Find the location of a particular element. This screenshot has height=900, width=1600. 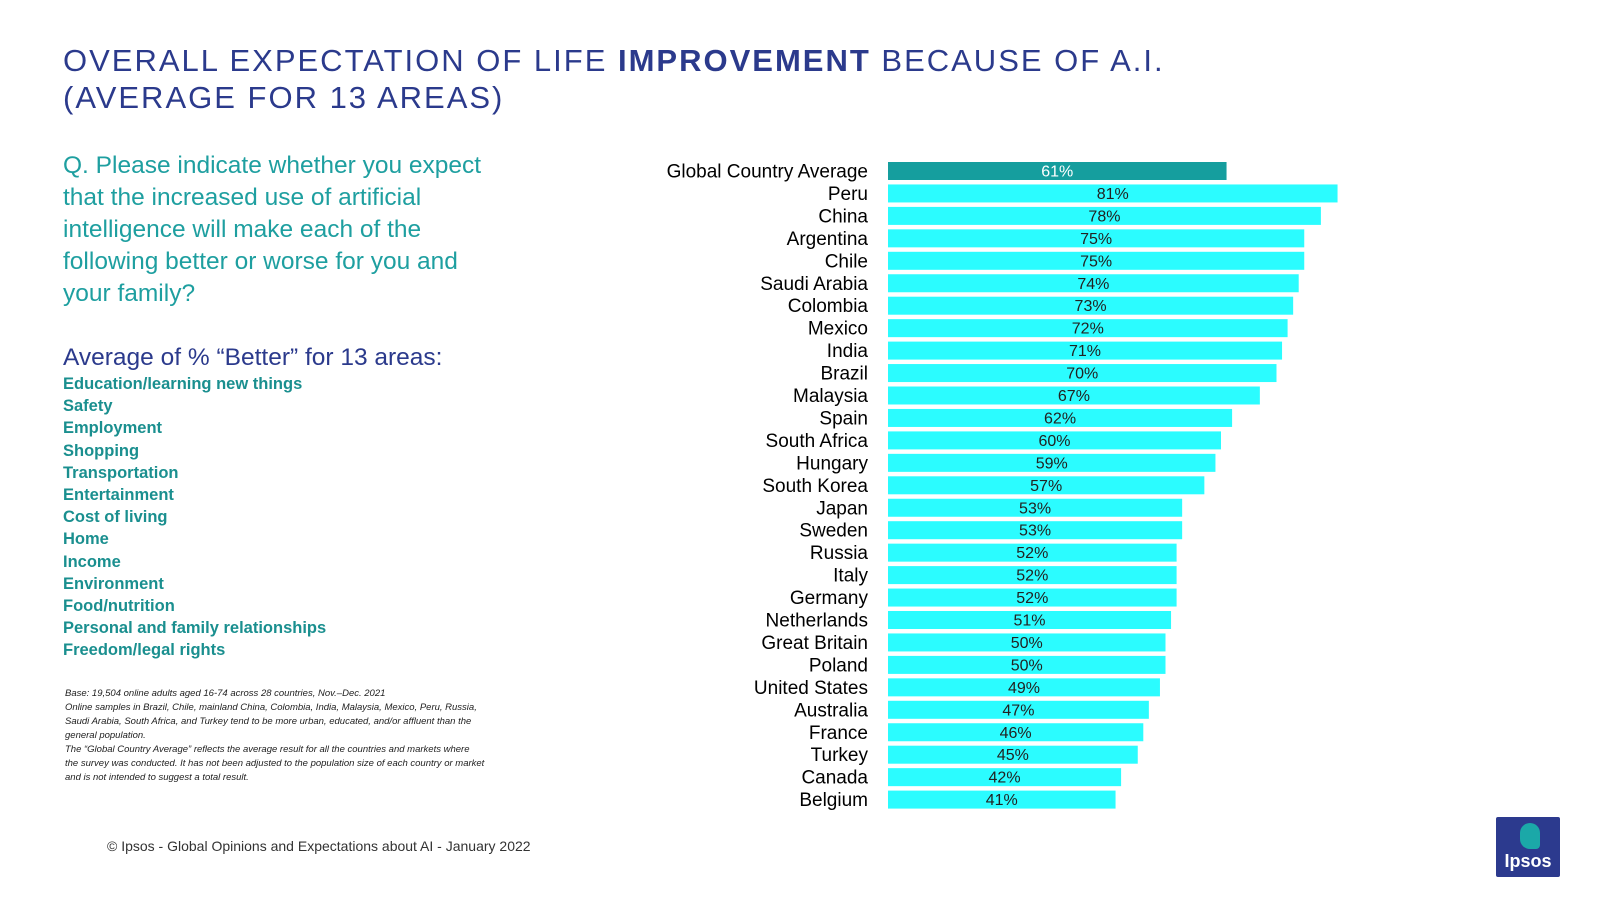

data-label: 47% is located at coordinates (1018, 710).